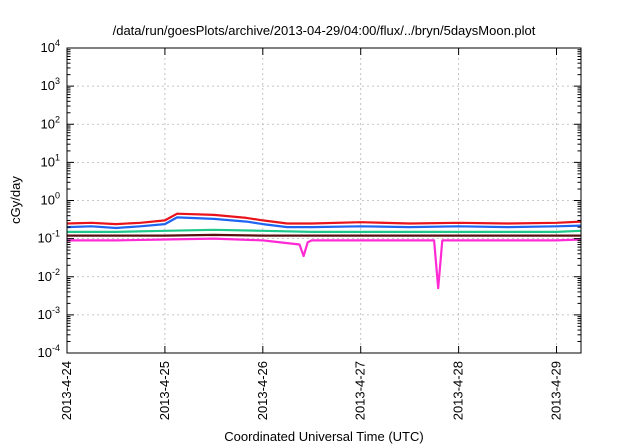 Image resolution: width=640 pixels, height=448 pixels. I want to click on x-tick-label: 2013-4-29, so click(556, 390).